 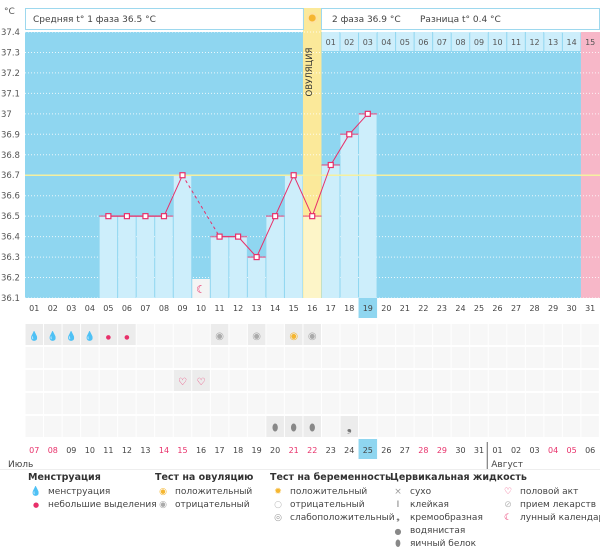 I want to click on y-tick-label: 36.4, so click(x=10, y=238).